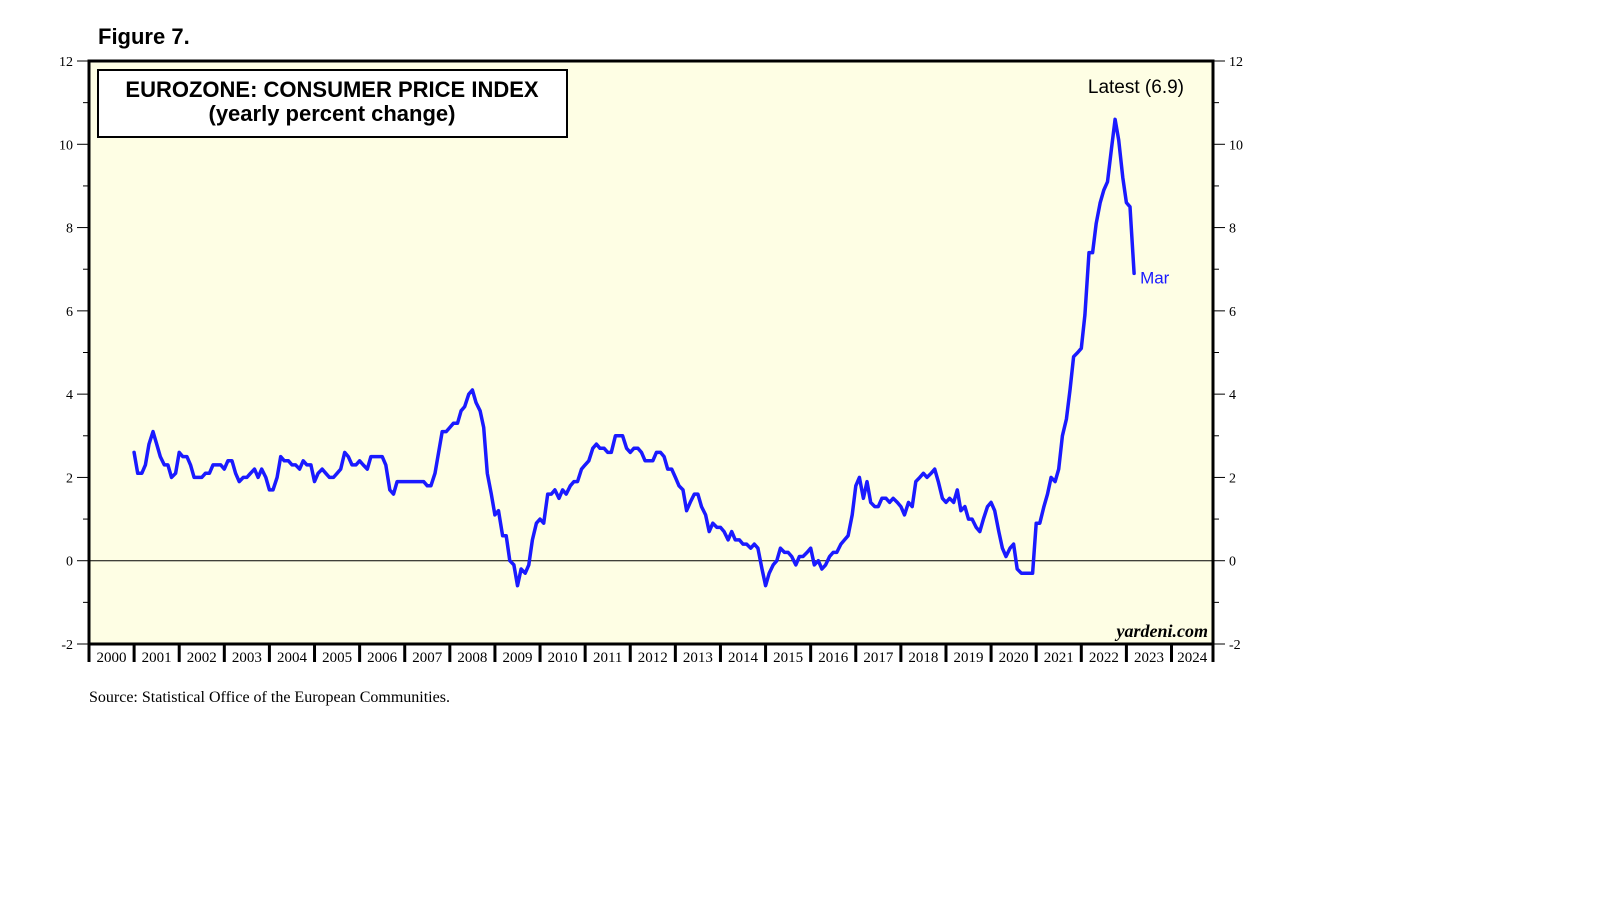  I want to click on left-y-axis: -2 0 2 4 6 8 10 12, so click(74, 354).